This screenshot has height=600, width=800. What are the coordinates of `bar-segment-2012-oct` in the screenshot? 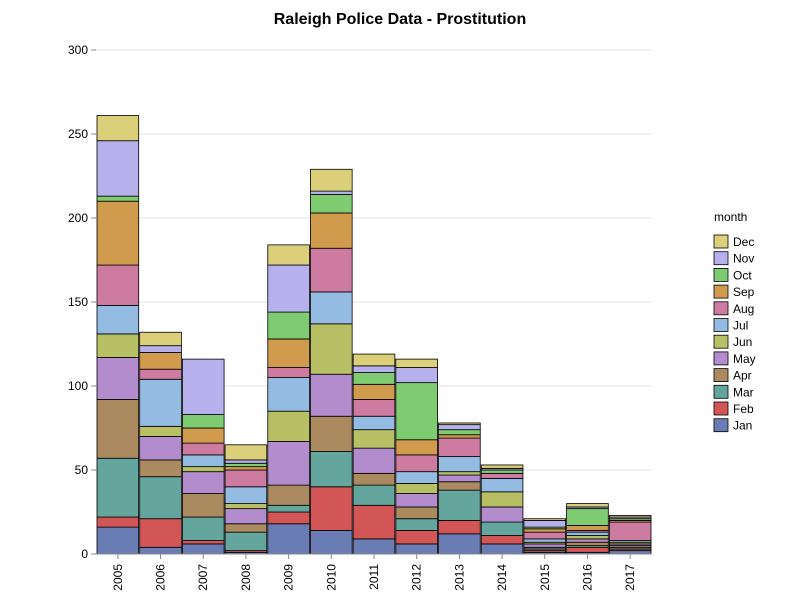 It's located at (416, 411).